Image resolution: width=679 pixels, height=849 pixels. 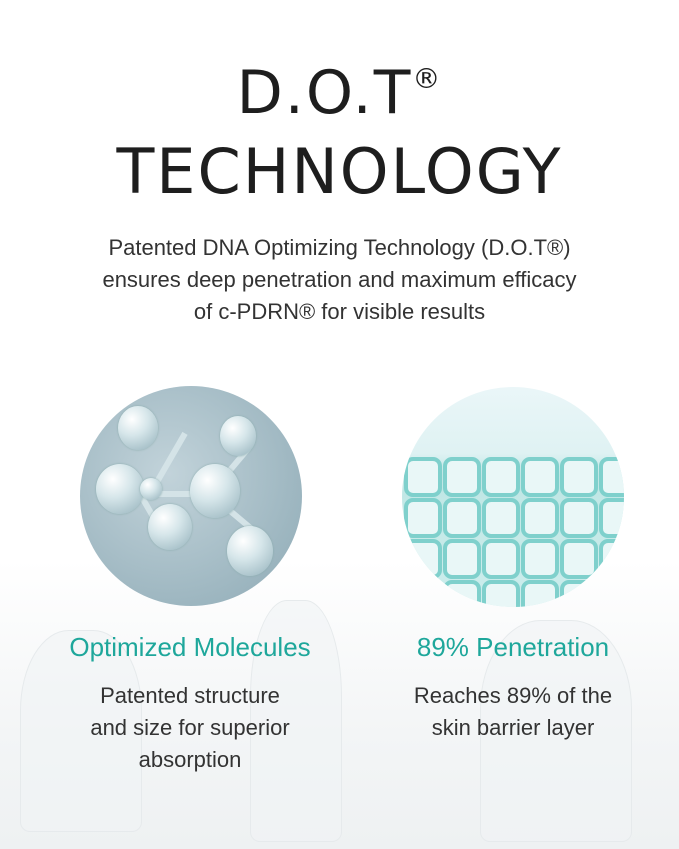 I want to click on skin-cell-image, so click(x=513, y=497).